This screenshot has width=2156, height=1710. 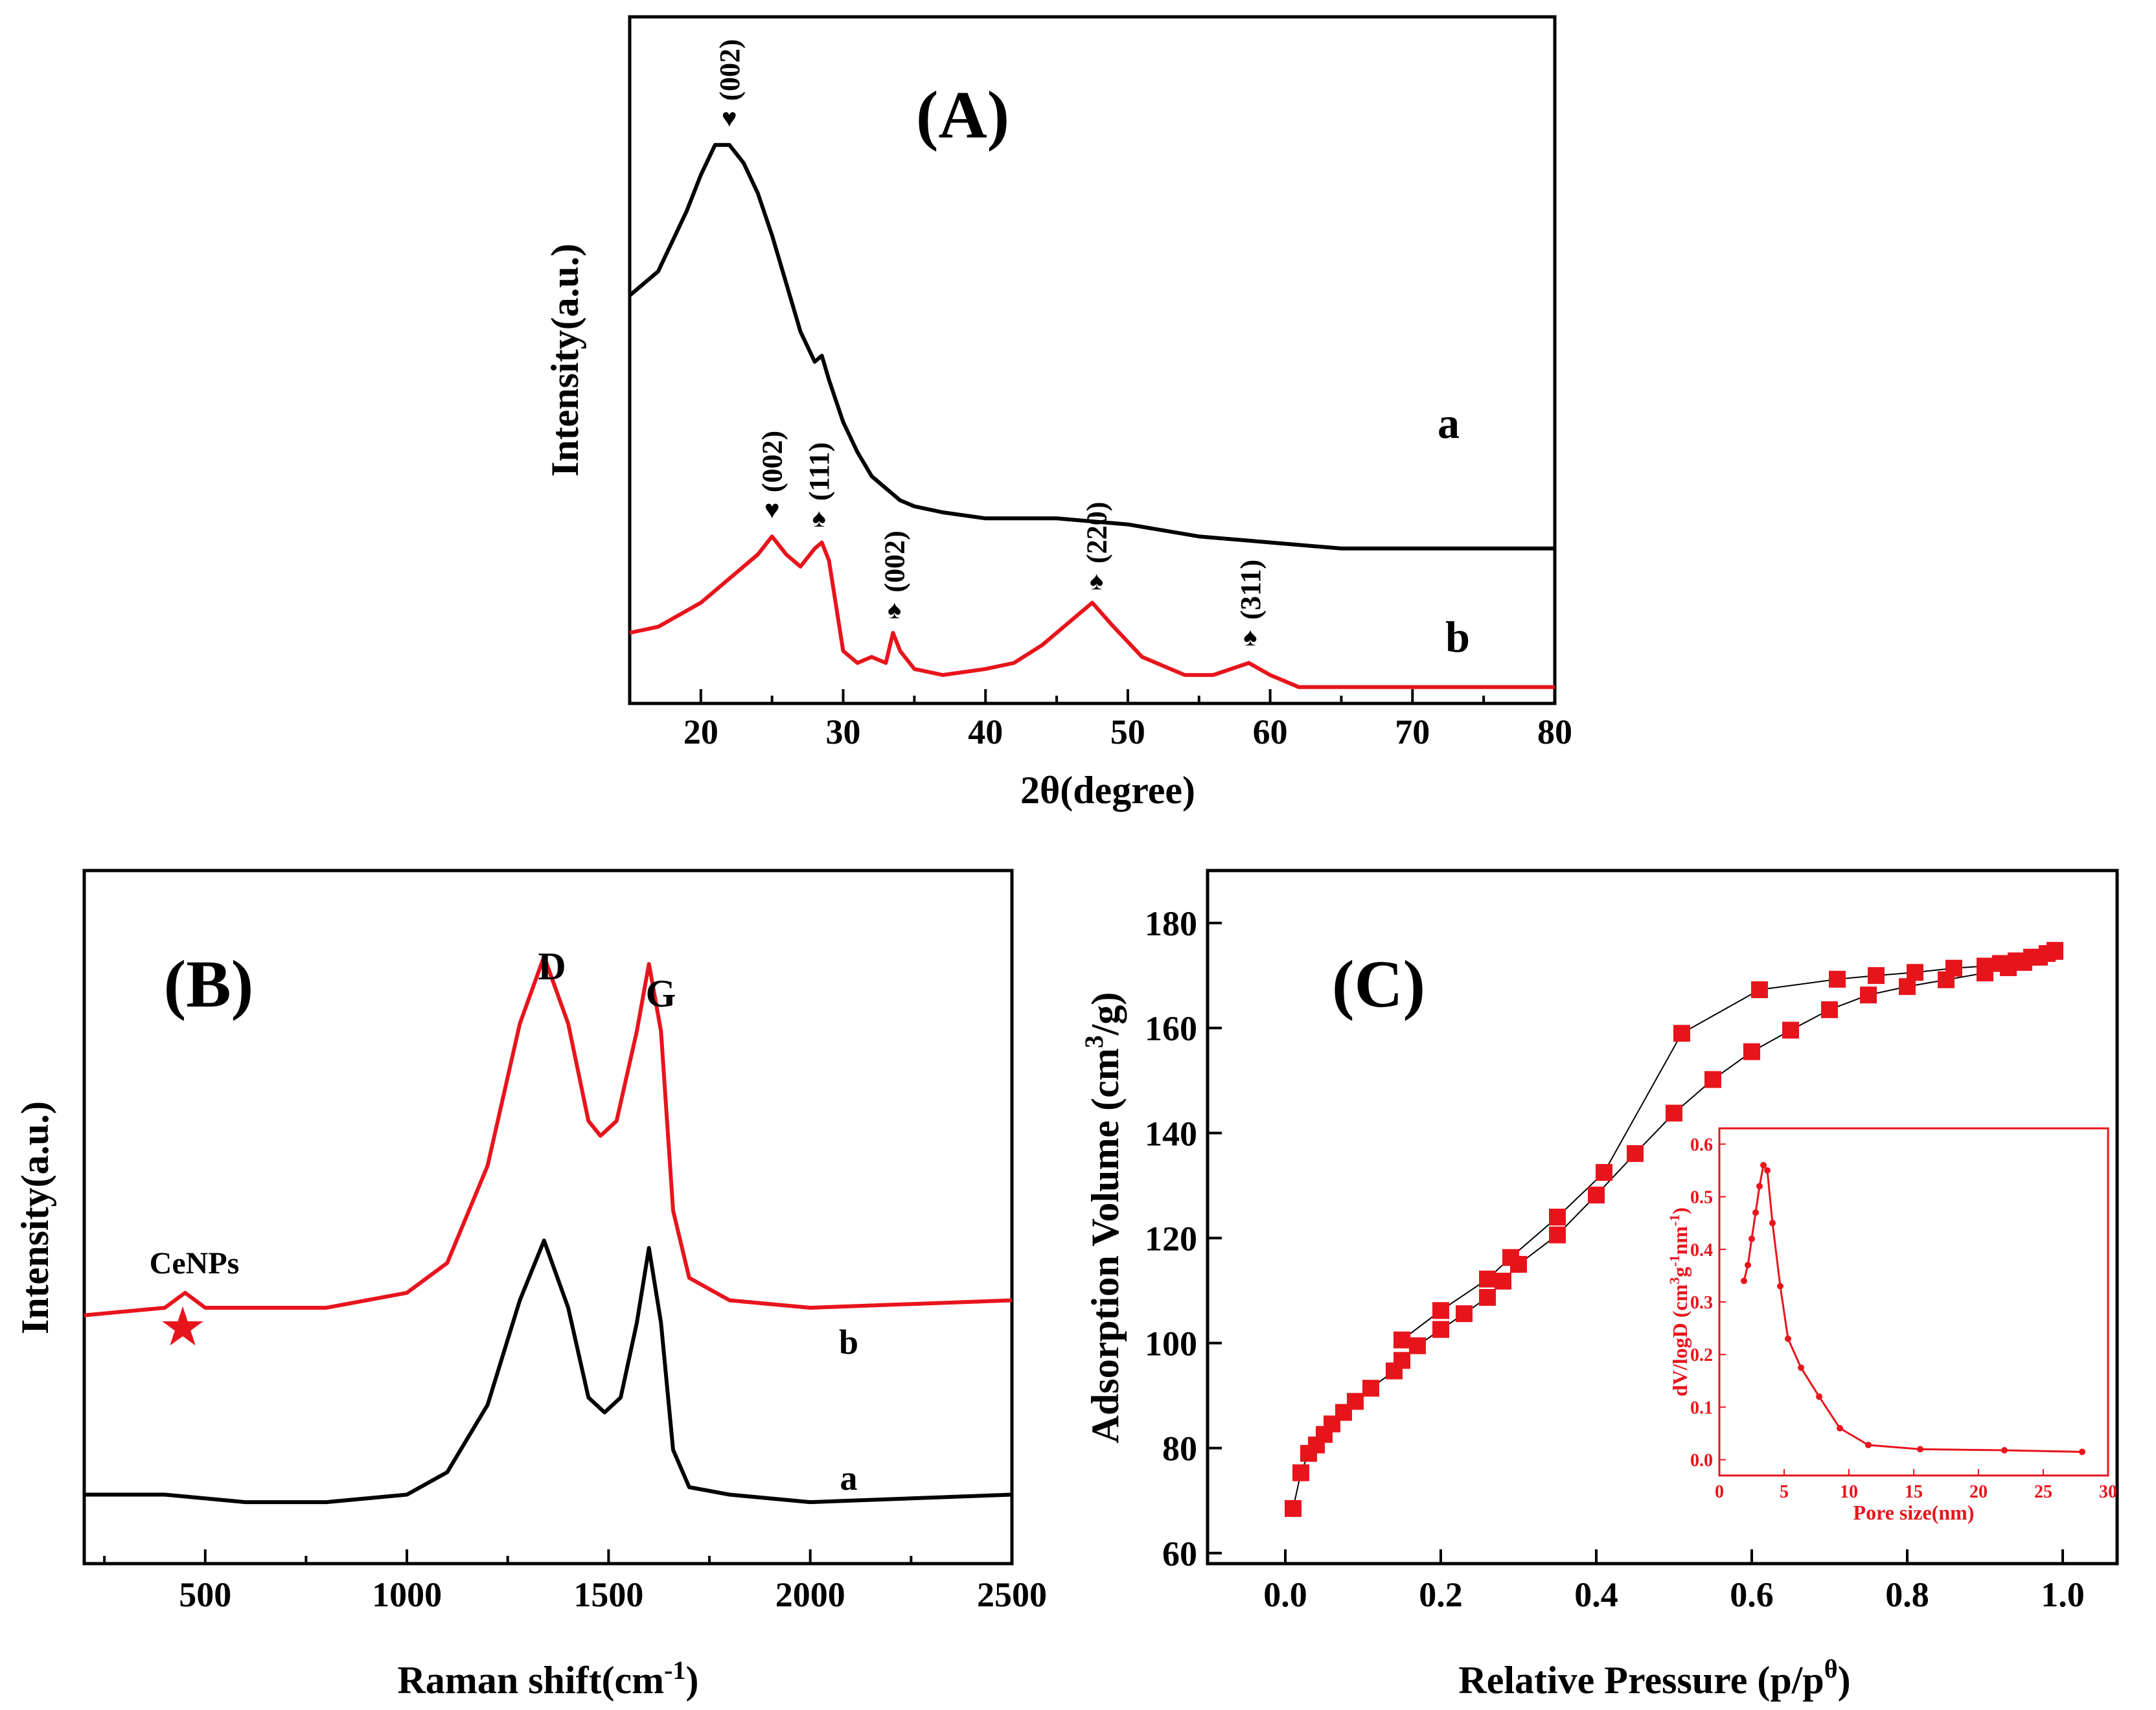 I want to click on panel-a-peak-label: (111), so click(x=819, y=471).